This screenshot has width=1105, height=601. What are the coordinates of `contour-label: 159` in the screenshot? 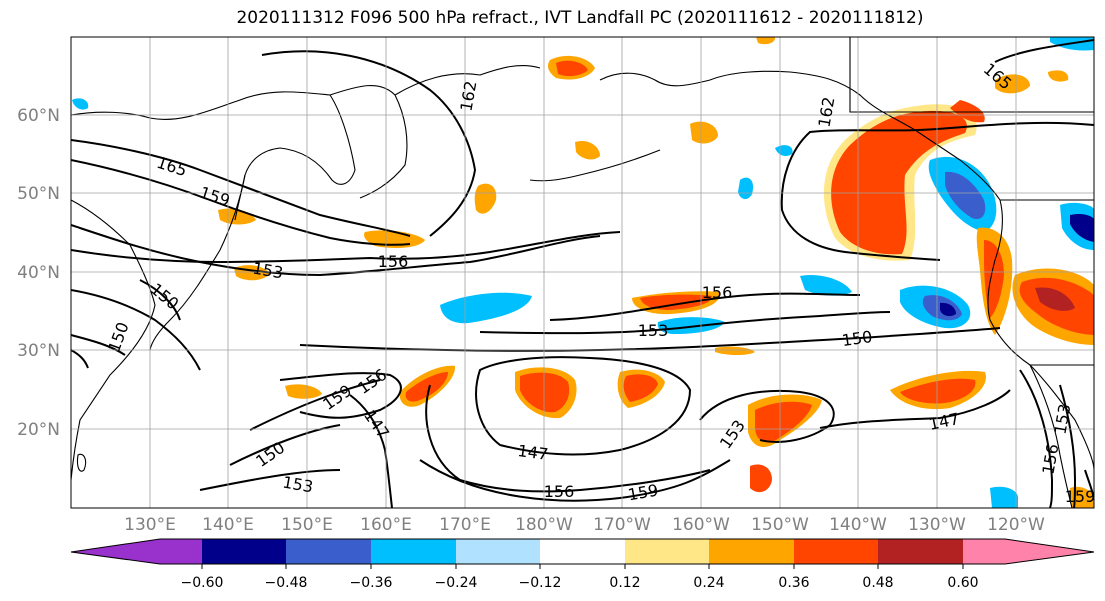 It's located at (1080, 496).